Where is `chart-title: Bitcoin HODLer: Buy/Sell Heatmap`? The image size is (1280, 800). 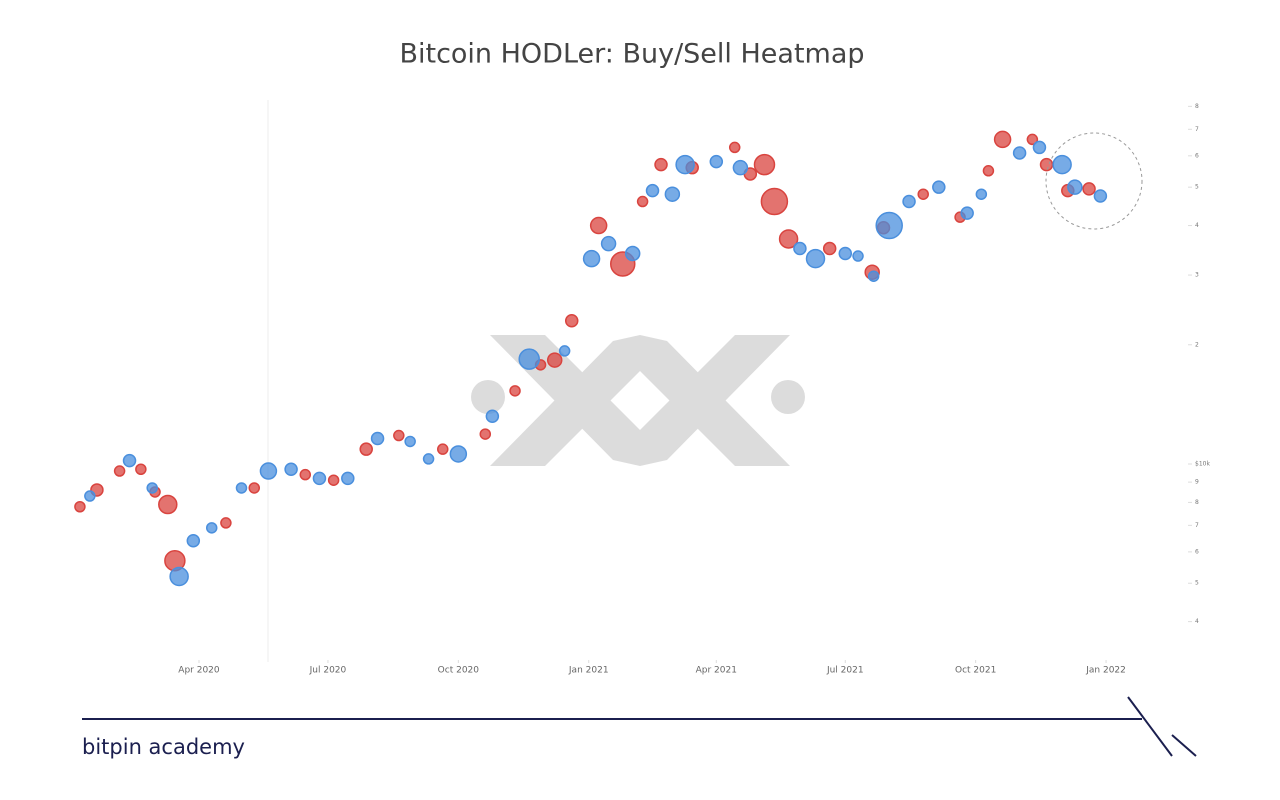 chart-title: Bitcoin HODLer: Buy/Sell Heatmap is located at coordinates (631, 54).